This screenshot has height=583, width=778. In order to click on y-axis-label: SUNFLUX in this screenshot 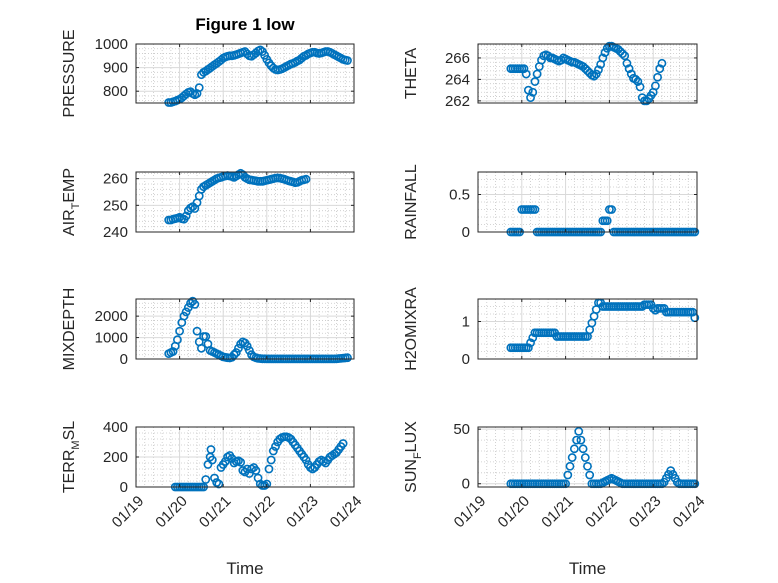, I will do `click(413, 457)`.